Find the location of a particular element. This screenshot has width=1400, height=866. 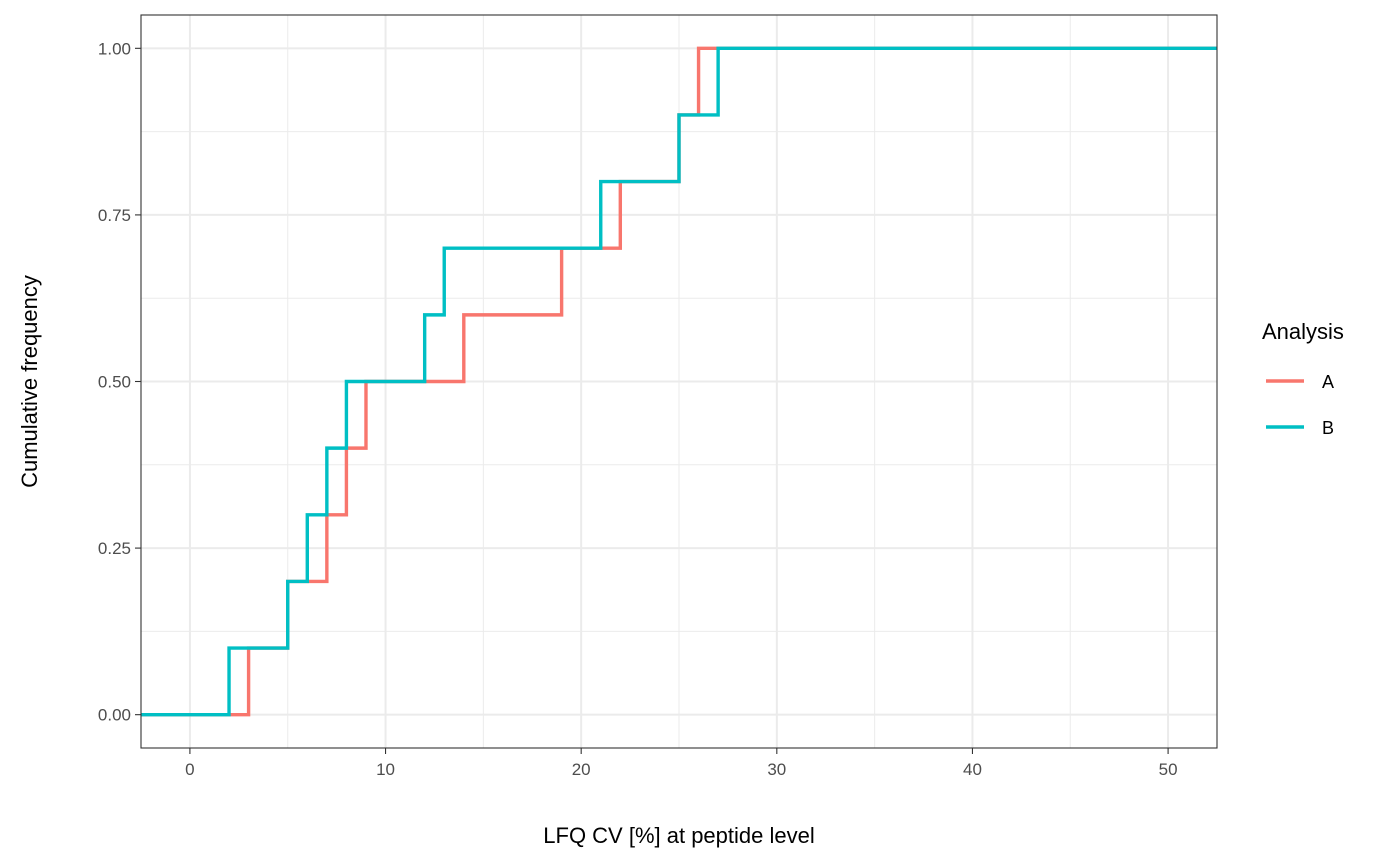

x-tick-label: 10 is located at coordinates (385, 769).